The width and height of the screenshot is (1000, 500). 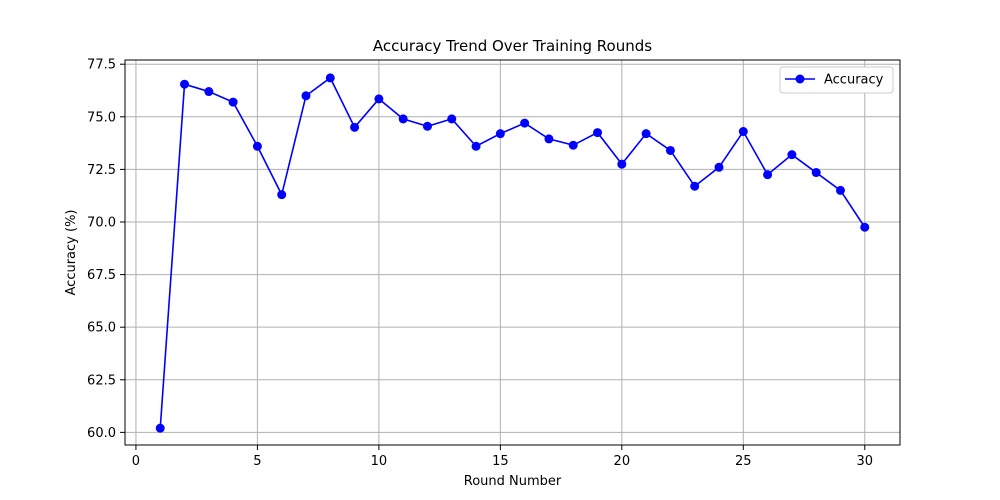 What do you see at coordinates (71, 253) in the screenshot?
I see `y-axis-label: Accuracy (%)` at bounding box center [71, 253].